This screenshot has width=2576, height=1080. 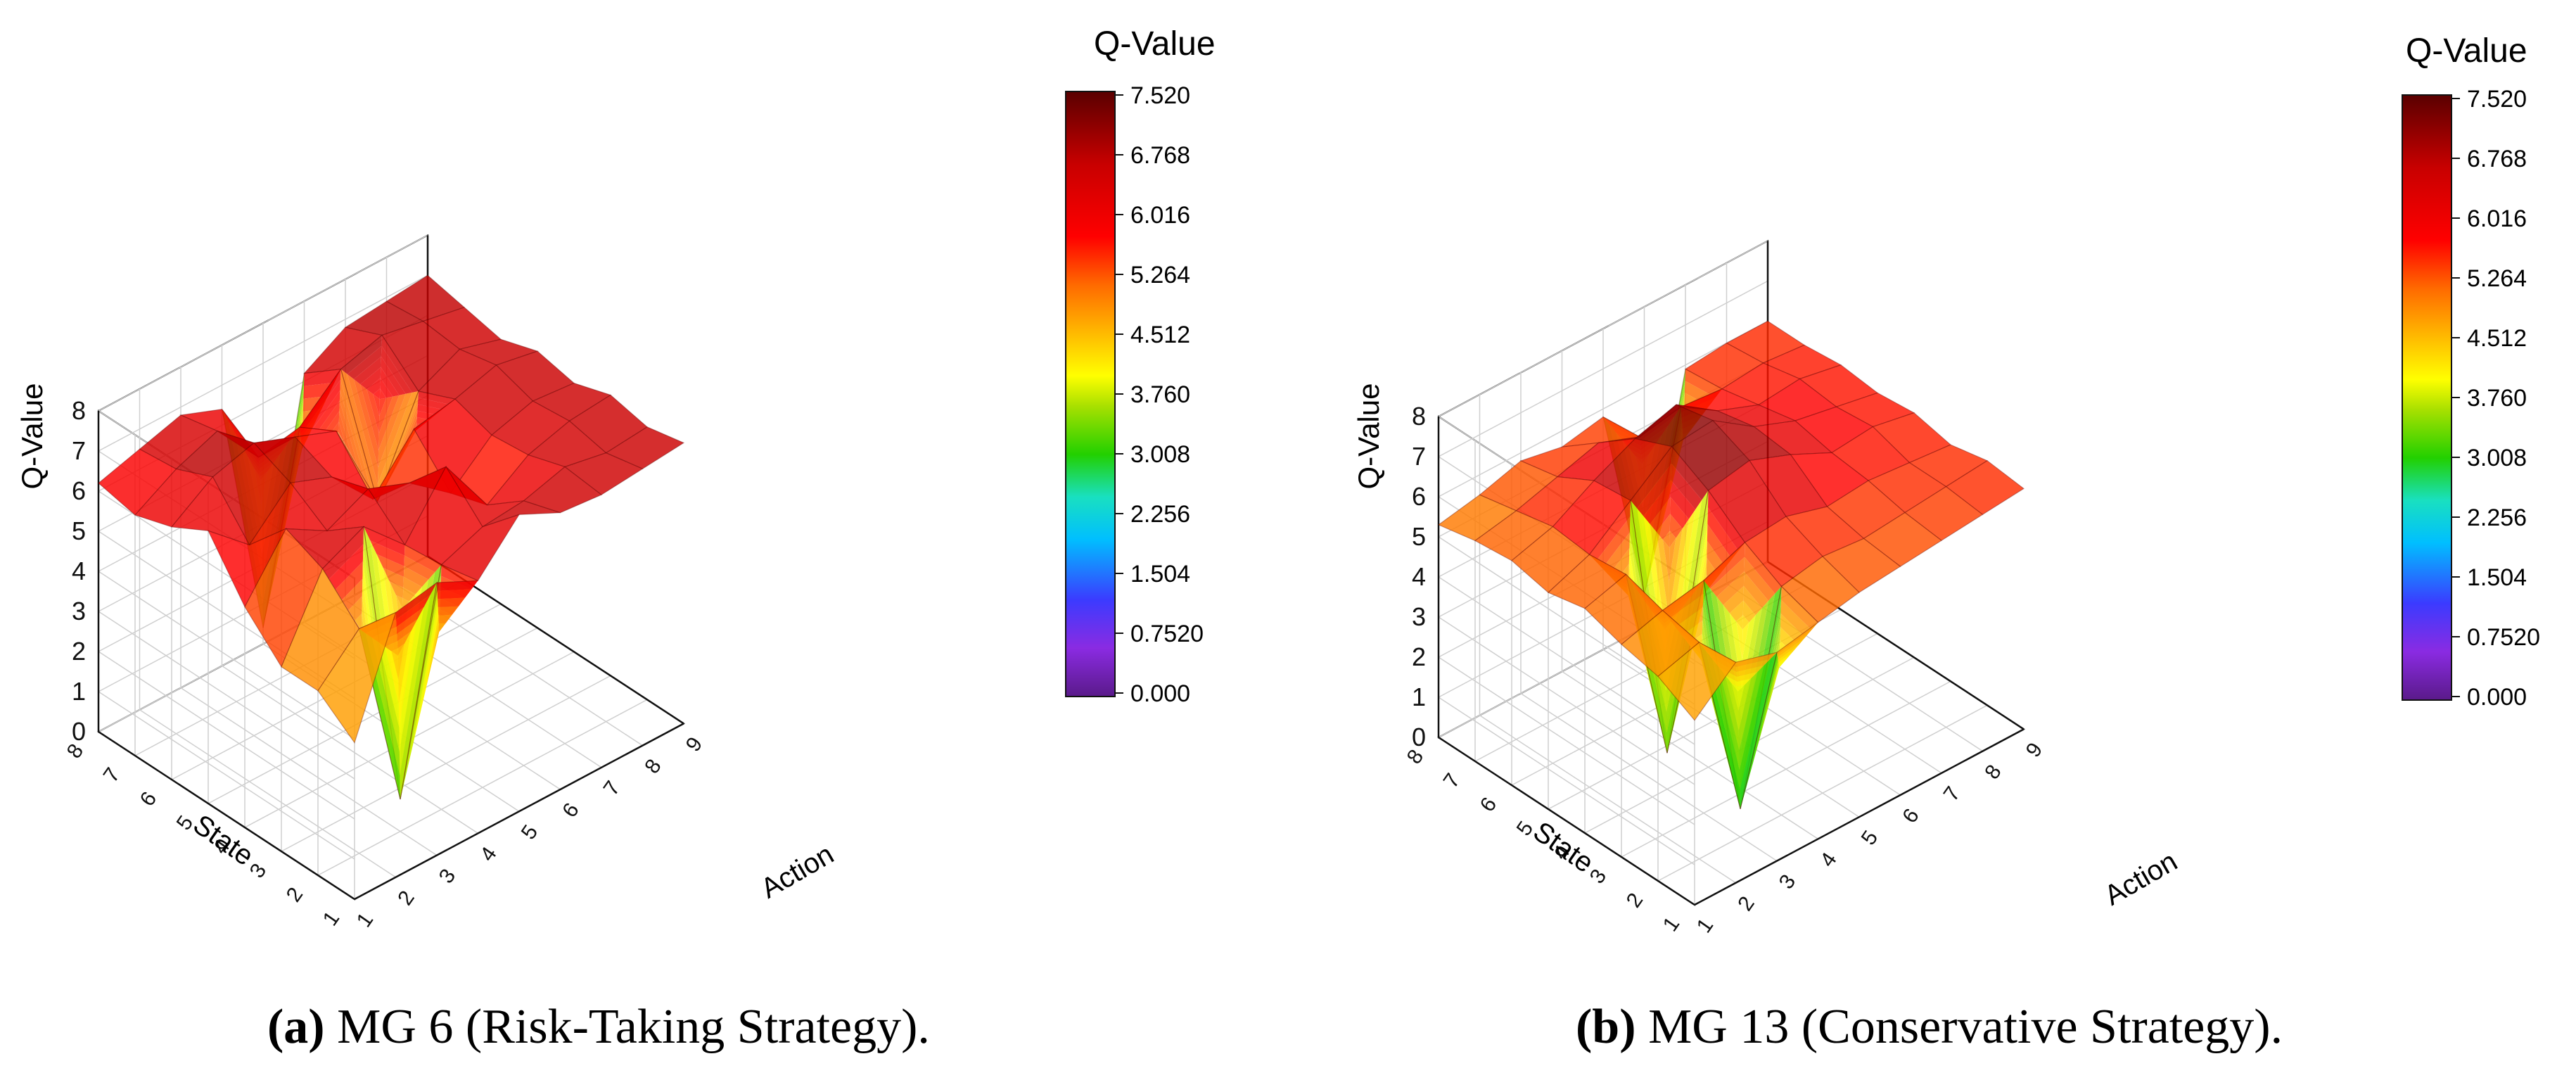 What do you see at coordinates (1160, 454) in the screenshot?
I see `chart-a-colorbar-tick: 3.008` at bounding box center [1160, 454].